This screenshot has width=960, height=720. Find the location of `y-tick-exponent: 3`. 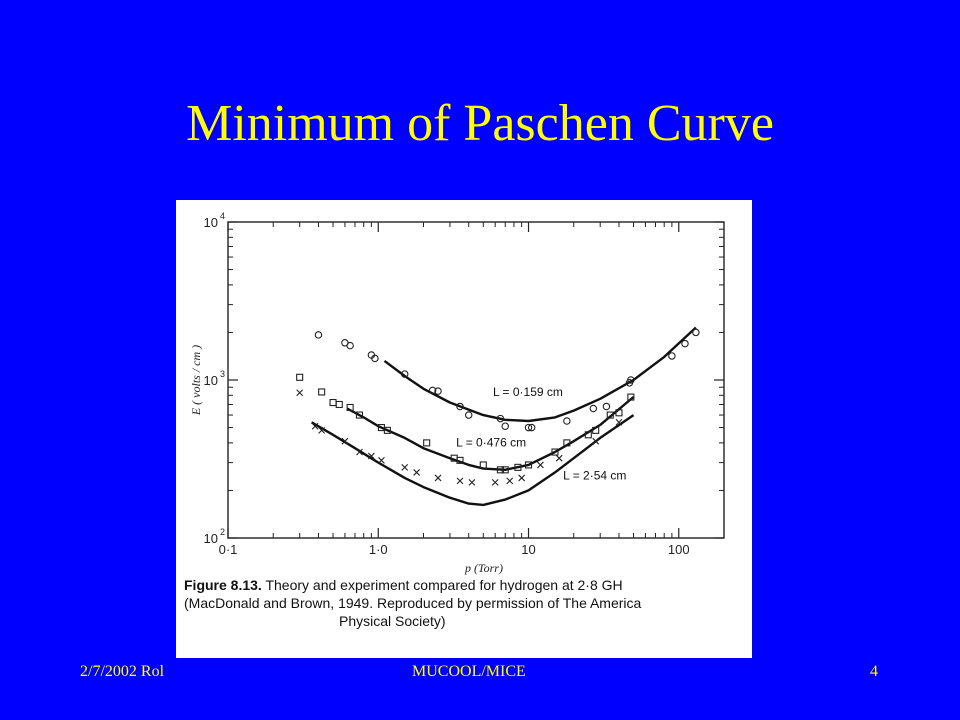

y-tick-exponent: 3 is located at coordinates (222, 374).